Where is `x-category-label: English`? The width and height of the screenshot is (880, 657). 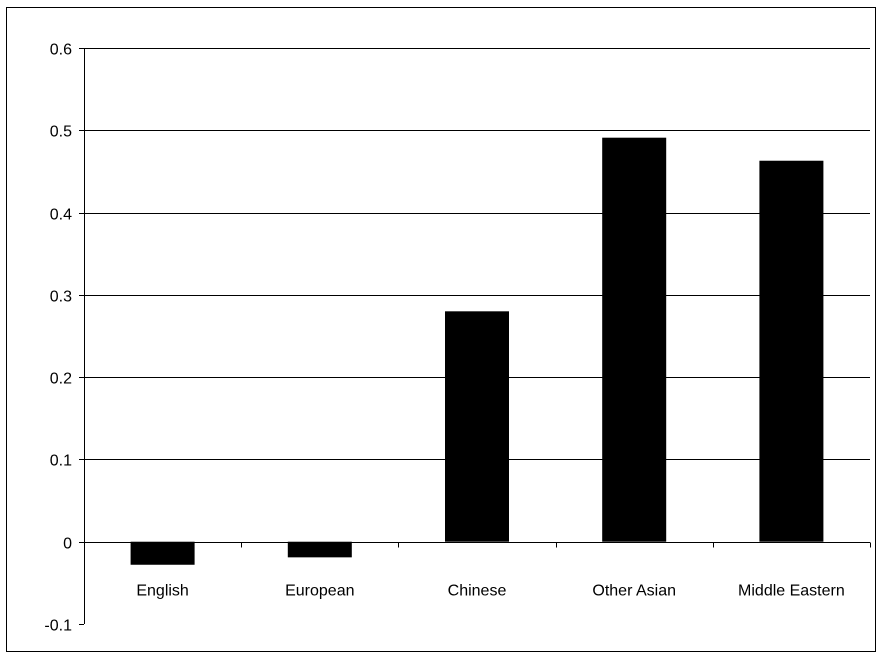 x-category-label: English is located at coordinates (162, 591).